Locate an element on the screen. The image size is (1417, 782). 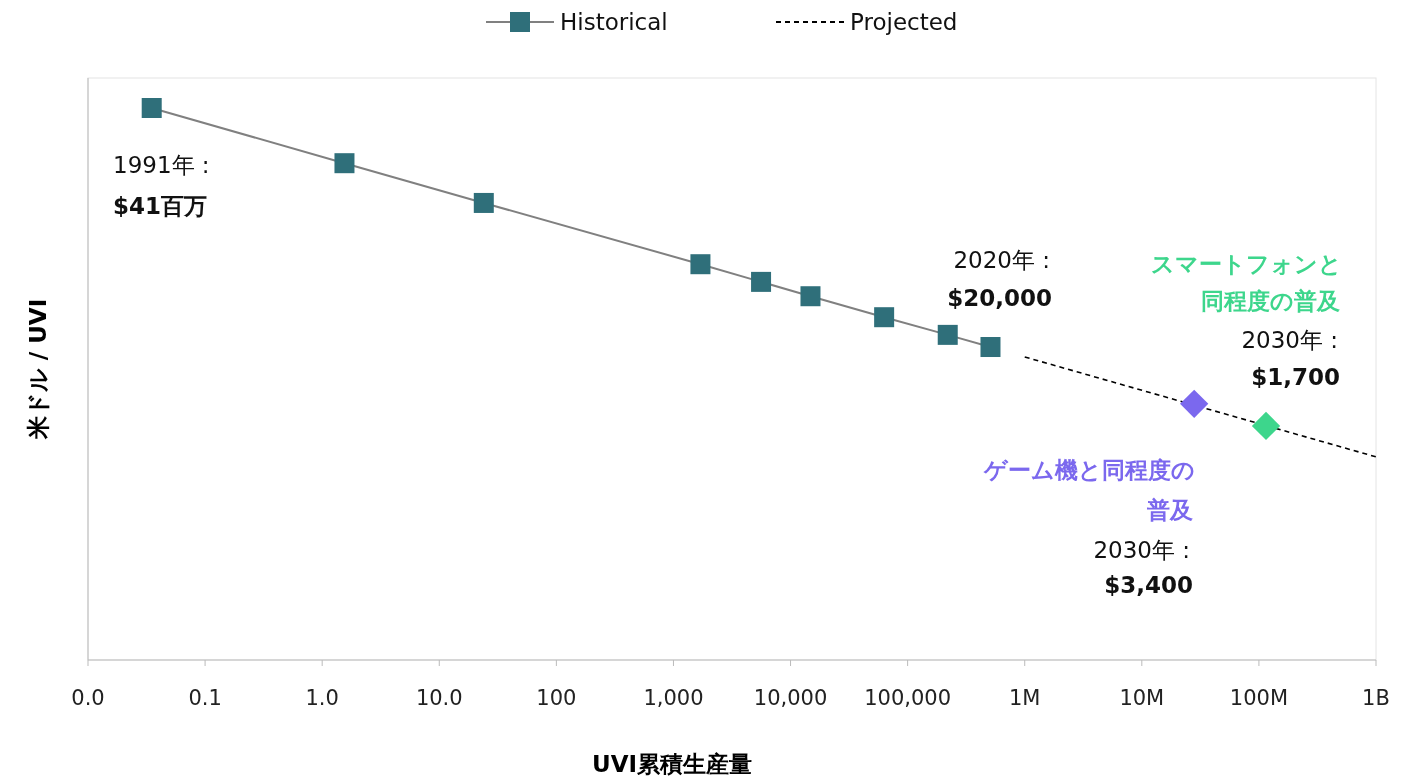
x-tick-label: 1B is located at coordinates (1376, 698).